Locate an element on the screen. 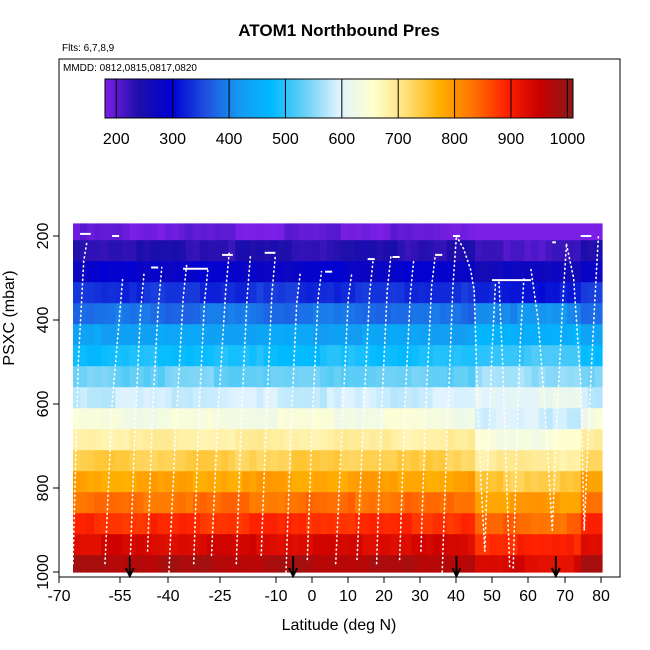 This screenshot has width=650, height=650. colorbar-tick-label: 600 is located at coordinates (341, 139).